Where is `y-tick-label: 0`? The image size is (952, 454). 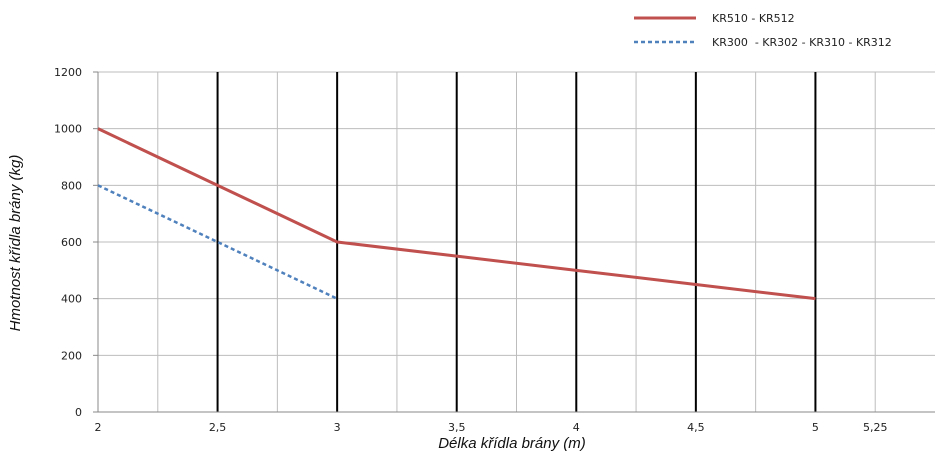 y-tick-label: 0 is located at coordinates (78, 412).